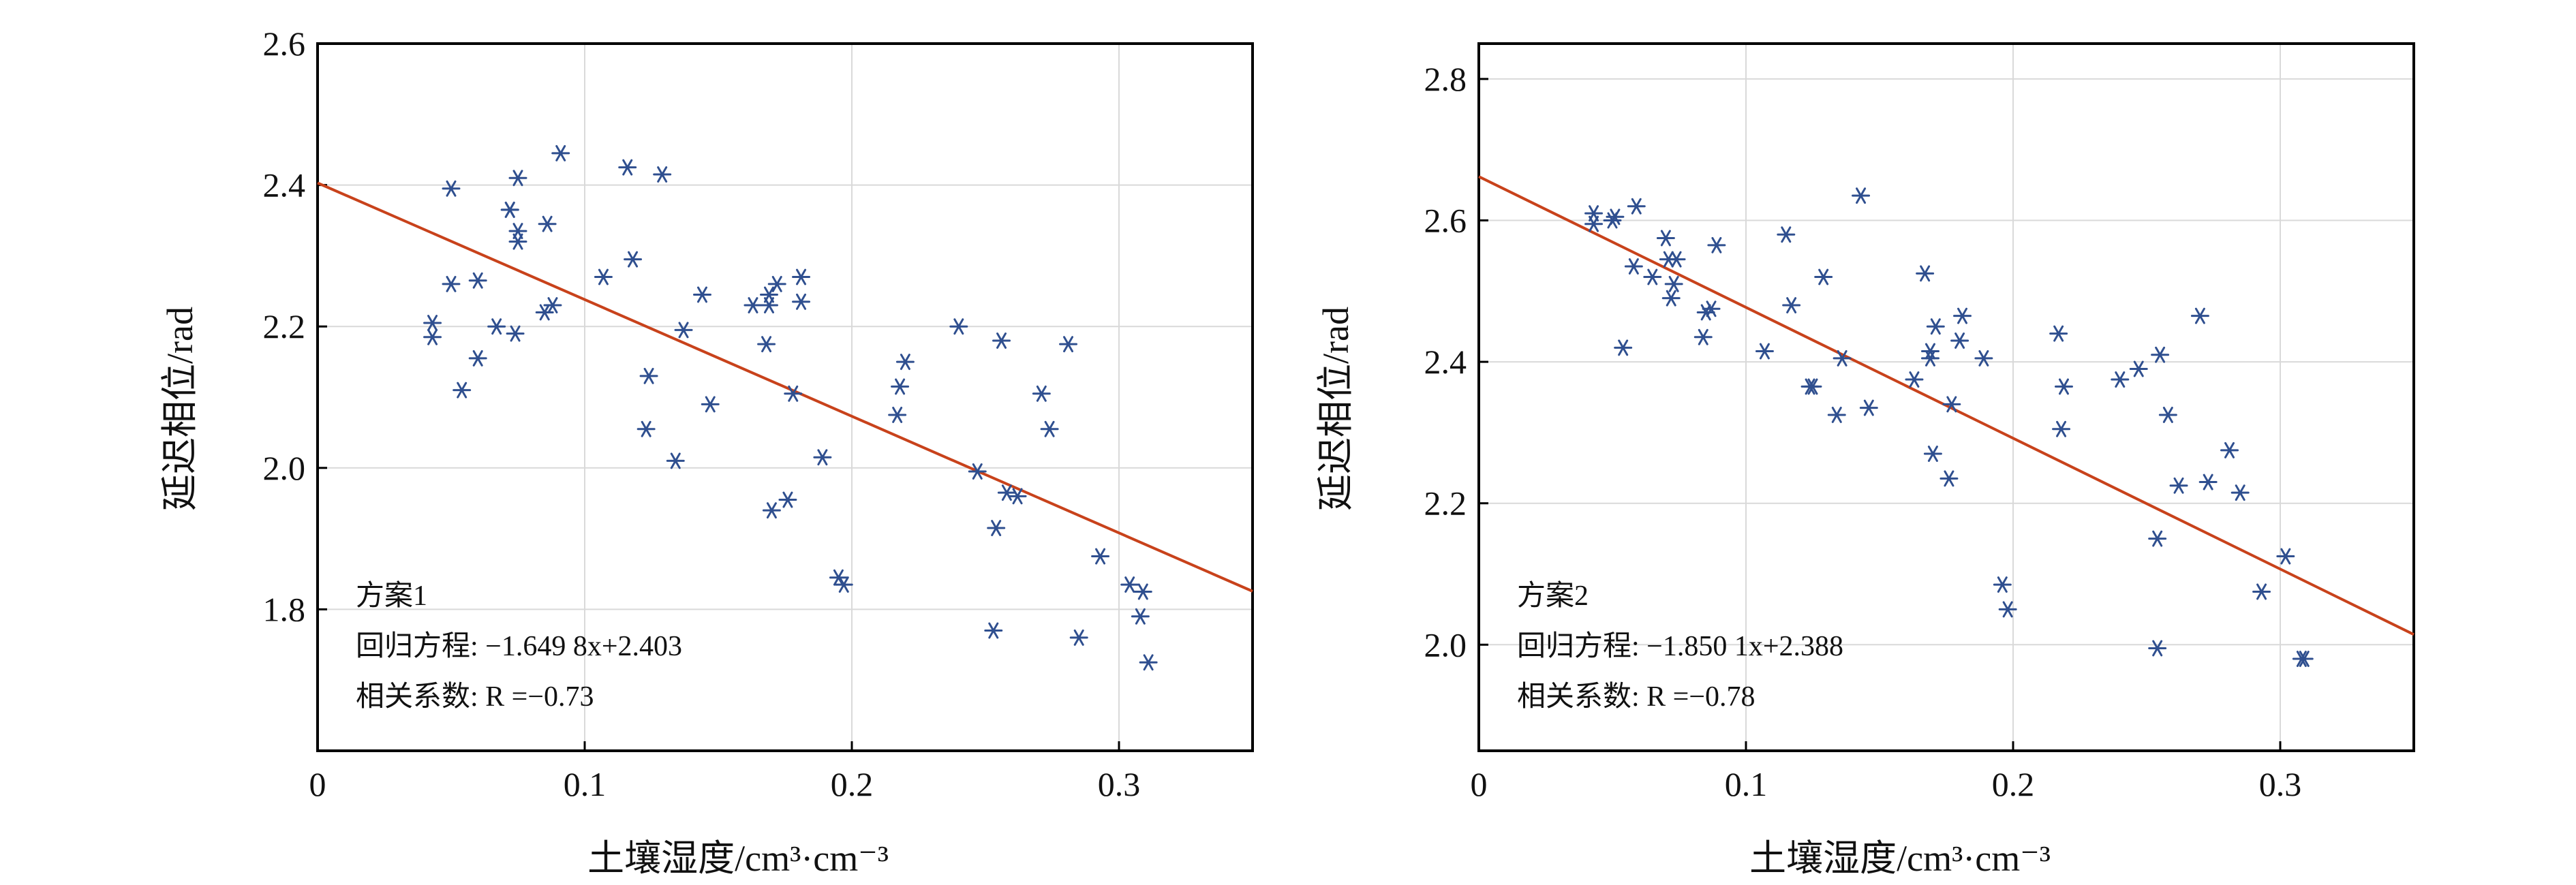  I want to click on annotation-correlation: 相关系数: R =−0.78, so click(1636, 697).